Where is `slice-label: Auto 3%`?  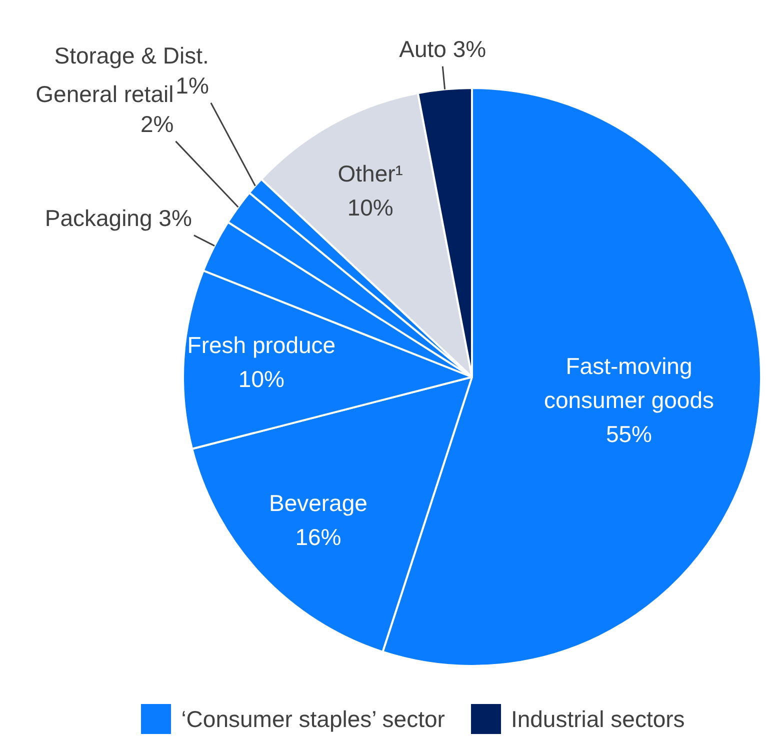 slice-label: Auto 3% is located at coordinates (442, 49).